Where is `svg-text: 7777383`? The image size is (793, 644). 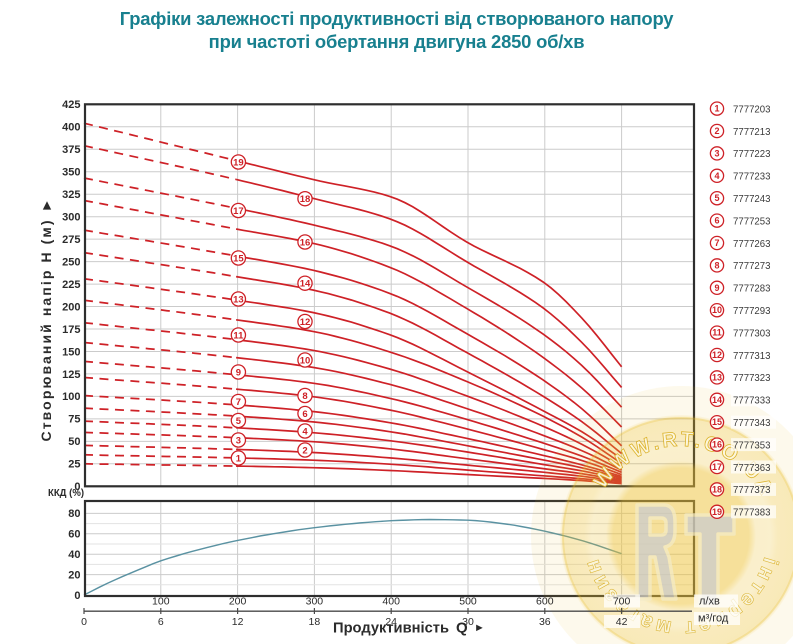
svg-text: 7777383 is located at coordinates (752, 513).